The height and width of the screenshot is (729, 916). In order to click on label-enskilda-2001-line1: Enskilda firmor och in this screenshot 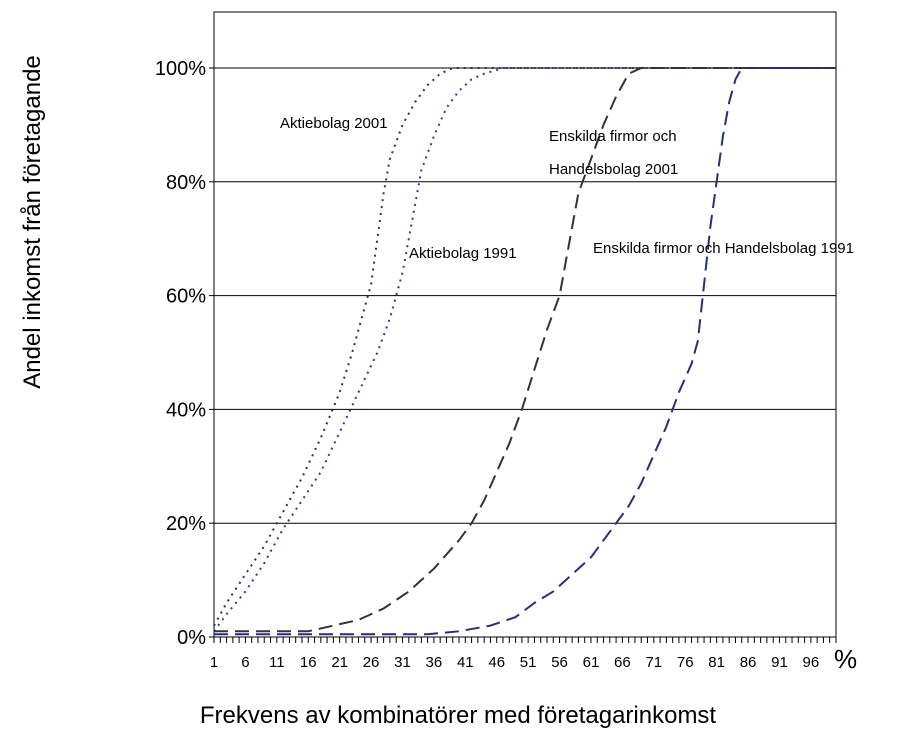, I will do `click(613, 136)`.